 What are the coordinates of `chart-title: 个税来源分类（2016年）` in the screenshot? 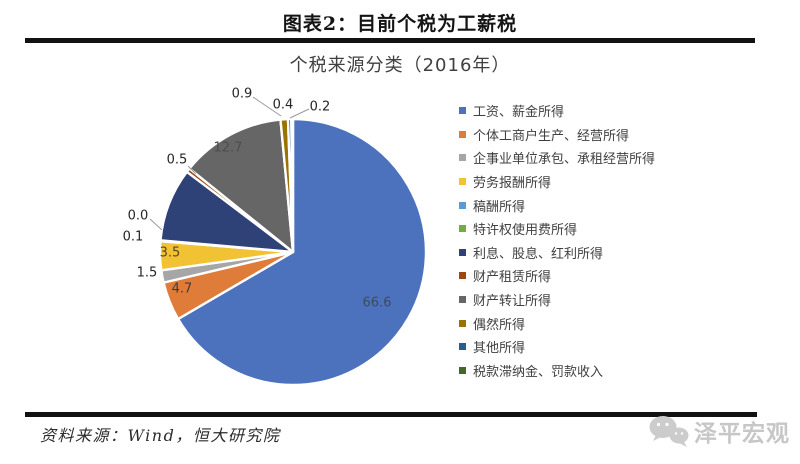 It's located at (400, 65).